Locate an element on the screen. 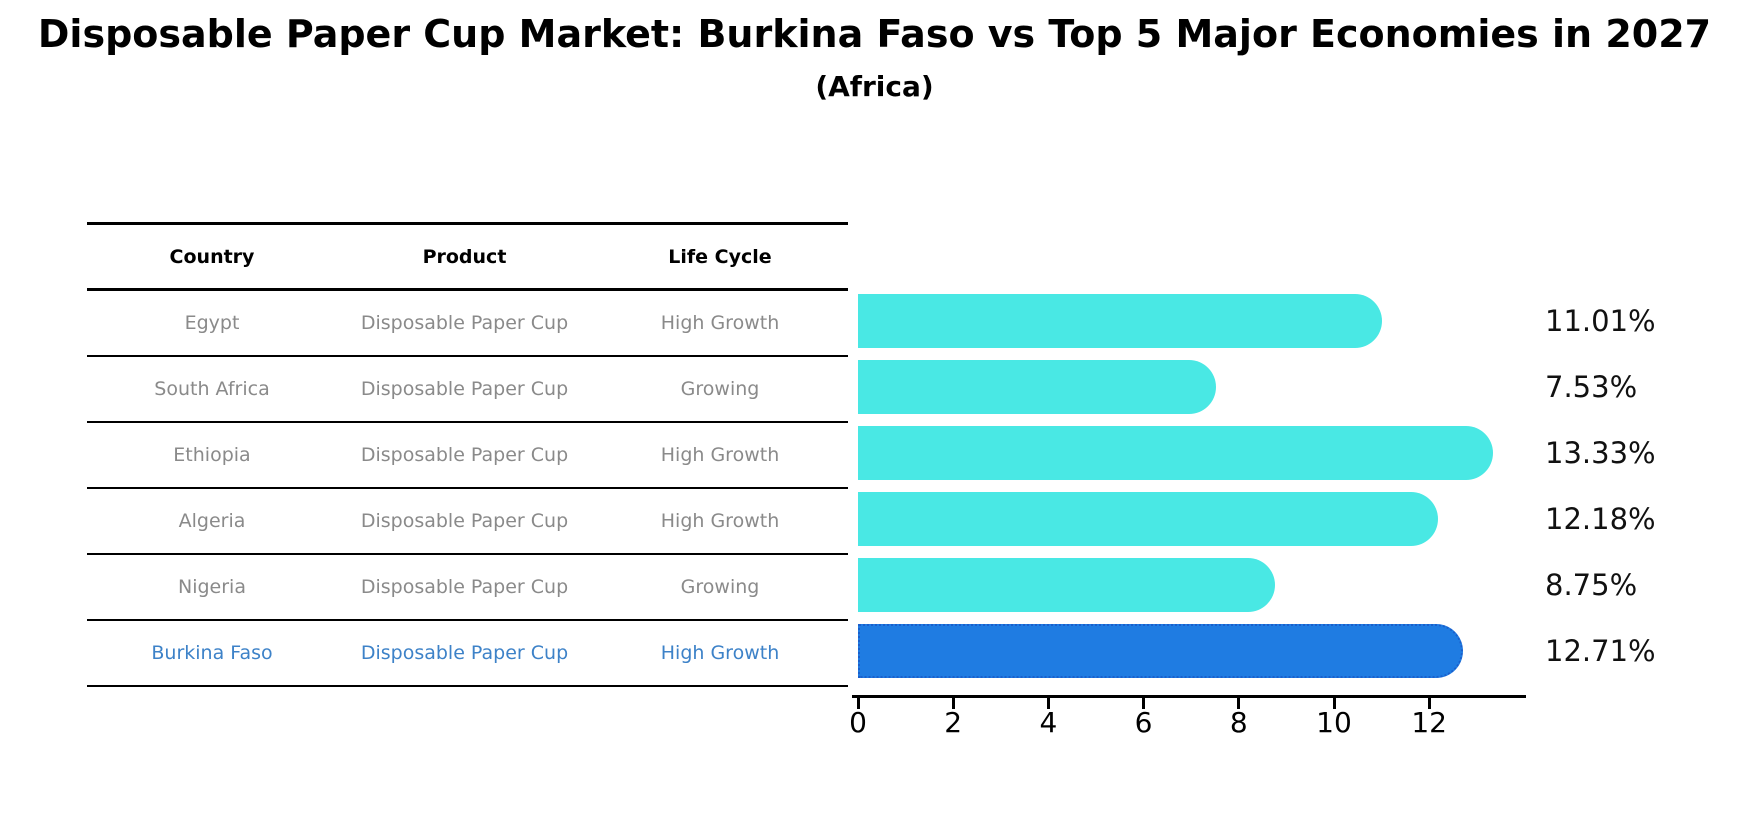  table-row: Egypt Disposable Paper Cup High Growth is located at coordinates (467, 324).